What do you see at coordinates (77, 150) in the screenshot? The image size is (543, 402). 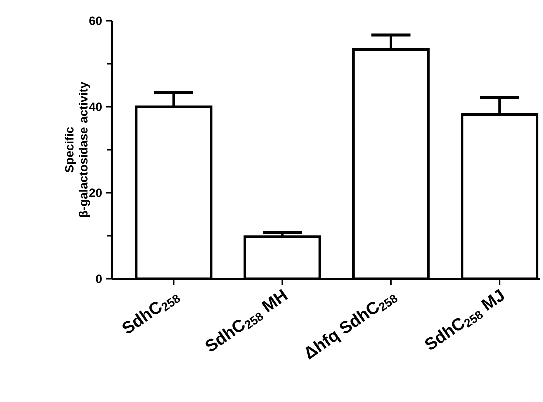 I see `y-axis-title: Specific β-galactosidase activity` at bounding box center [77, 150].